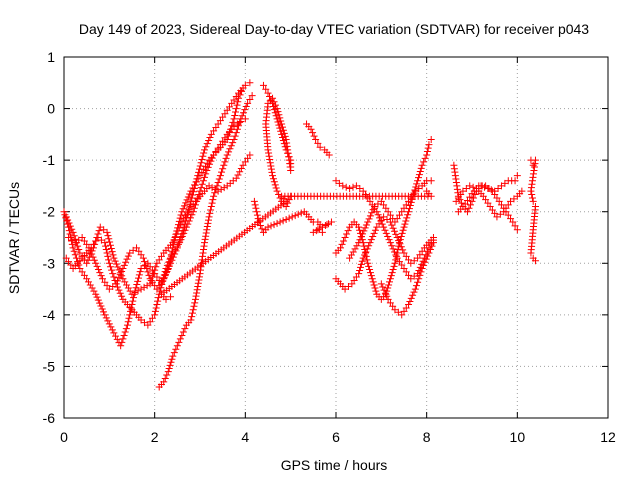  I want to click on x-axis-label: GPS time / hours, so click(334, 465).